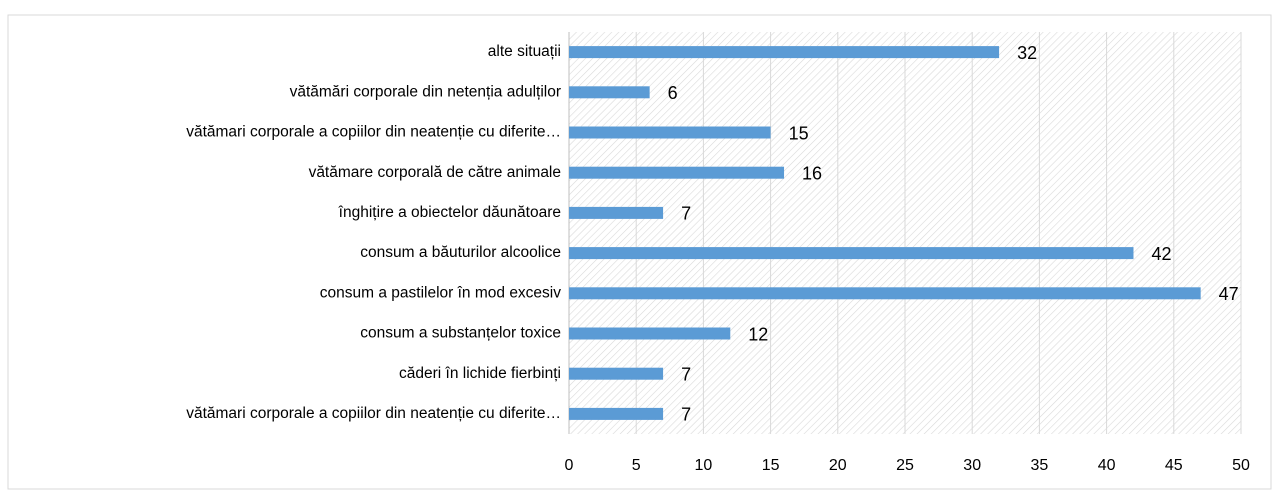 This screenshot has width=1272, height=490. What do you see at coordinates (1027, 53) in the screenshot?
I see `data-label: 32` at bounding box center [1027, 53].